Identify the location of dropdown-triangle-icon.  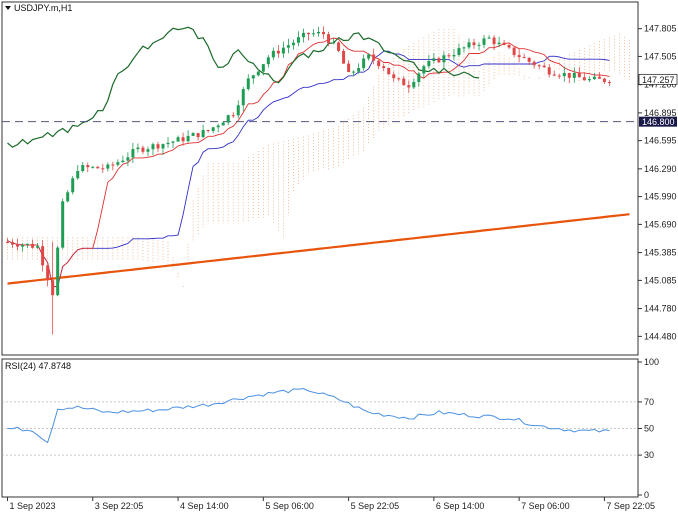
(8, 8).